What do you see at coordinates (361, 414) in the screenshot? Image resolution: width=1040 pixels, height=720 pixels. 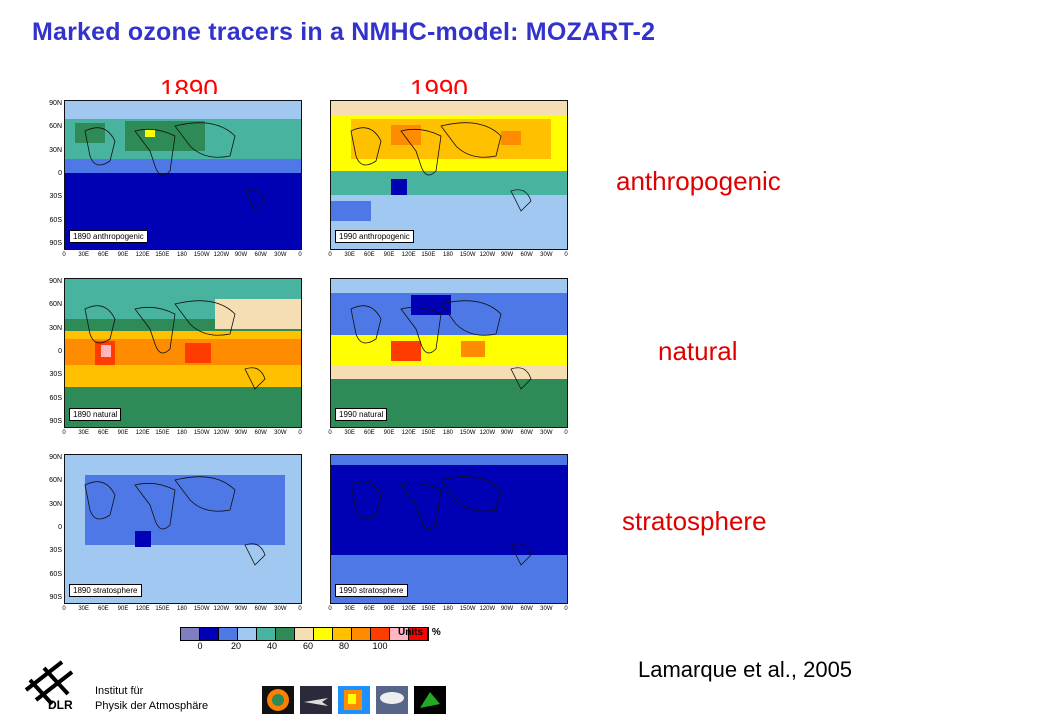 I see `panel-label: 1990 natural` at bounding box center [361, 414].